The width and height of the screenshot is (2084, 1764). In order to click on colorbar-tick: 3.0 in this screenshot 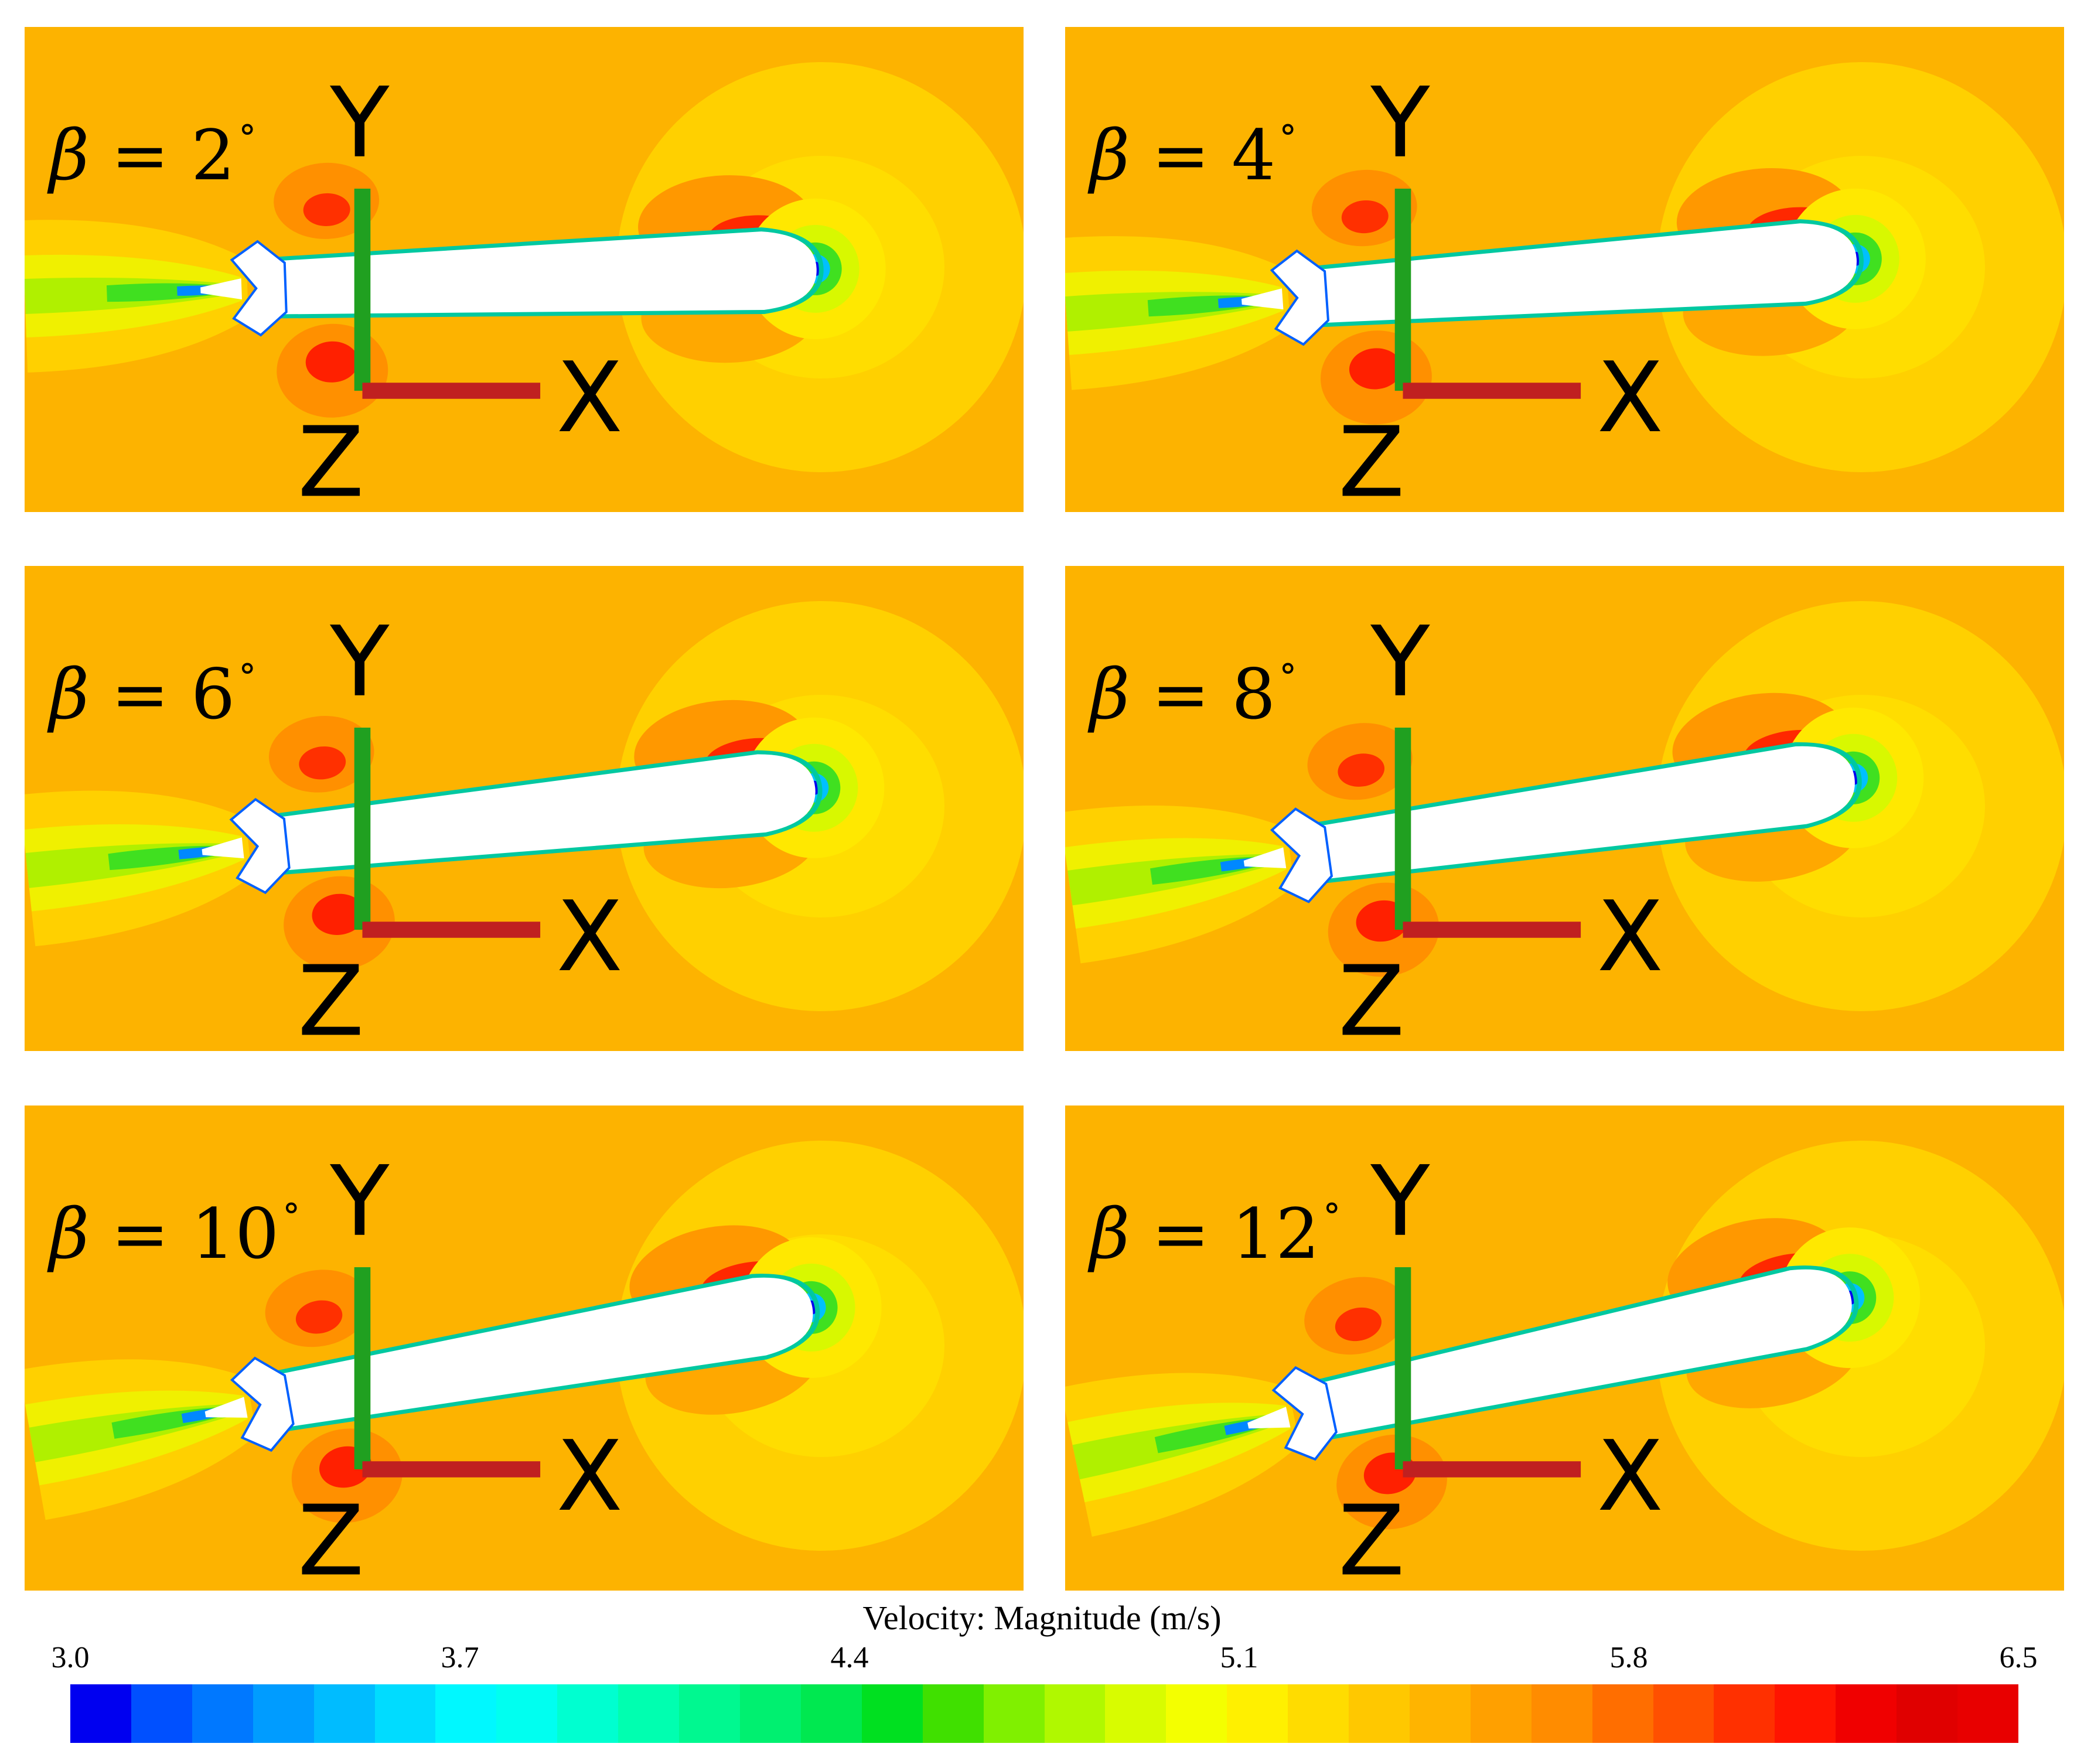, I will do `click(70, 1657)`.